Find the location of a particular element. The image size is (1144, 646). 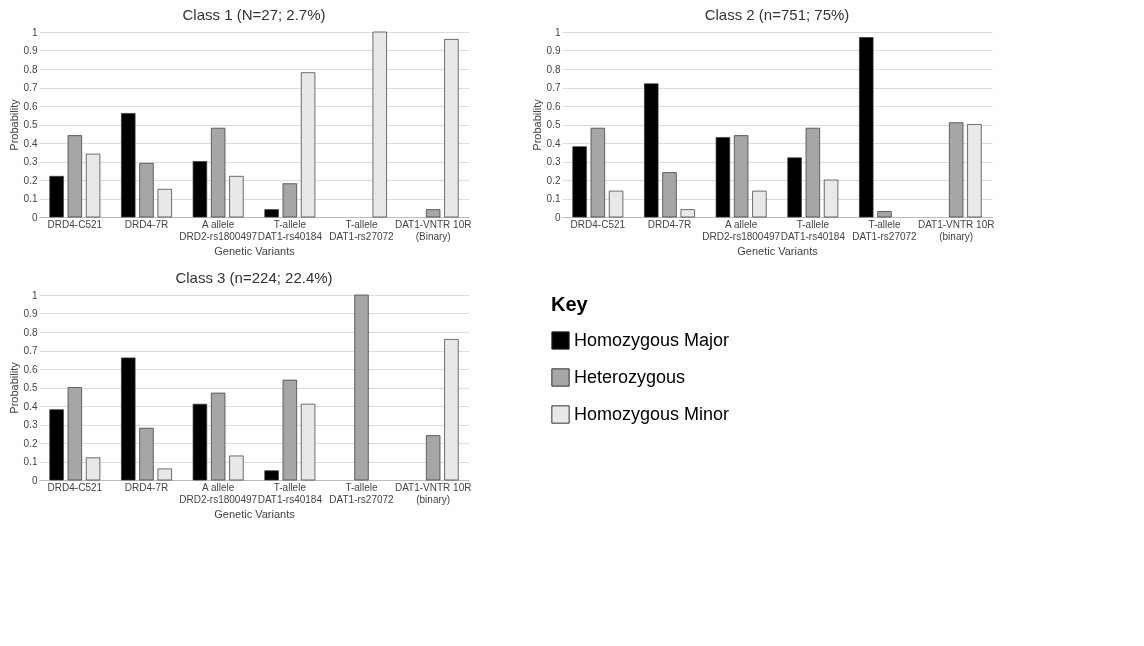

legend-label: Homozygous Minor is located at coordinates (652, 413).